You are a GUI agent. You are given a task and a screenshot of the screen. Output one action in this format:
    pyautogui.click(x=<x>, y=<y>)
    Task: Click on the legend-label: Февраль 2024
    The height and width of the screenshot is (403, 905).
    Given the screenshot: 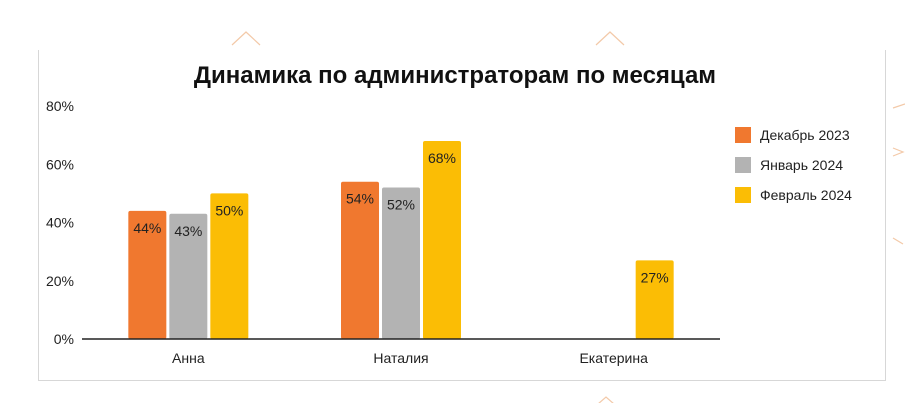 What is the action you would take?
    pyautogui.click(x=806, y=195)
    